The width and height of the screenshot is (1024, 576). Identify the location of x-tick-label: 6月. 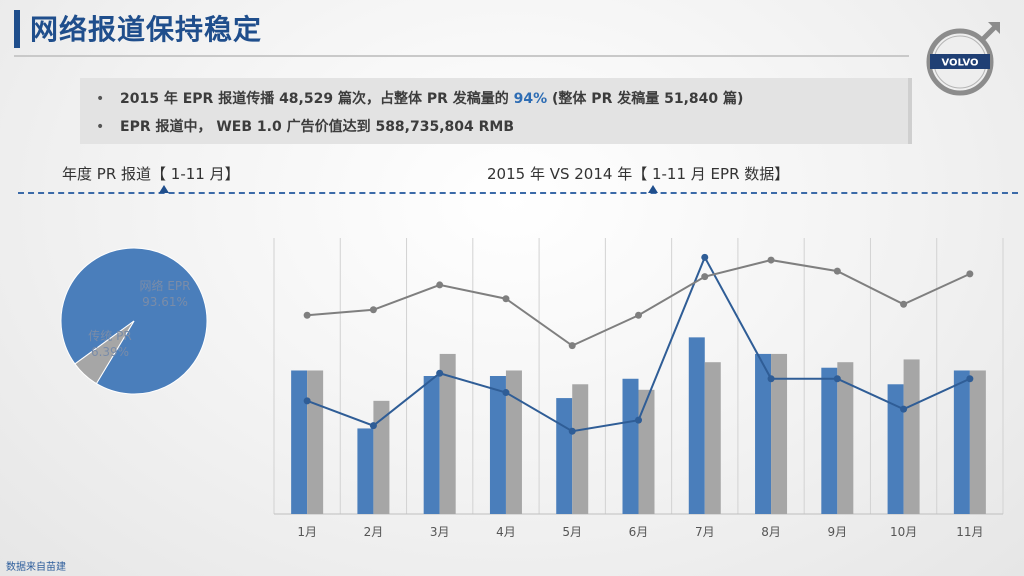
(639, 532).